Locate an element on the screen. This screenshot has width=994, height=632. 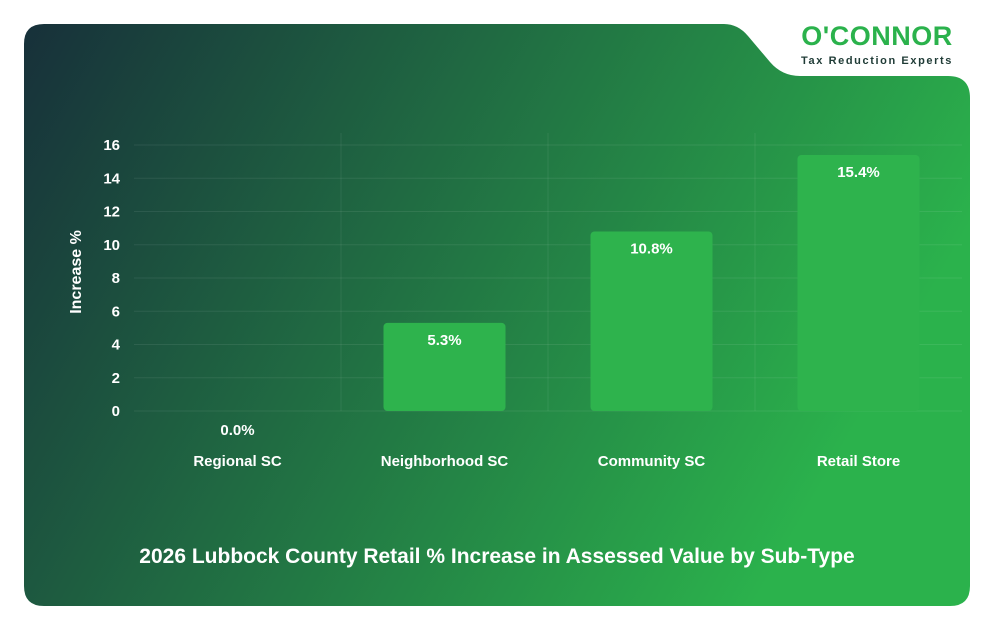
y-axis-title: Increase % is located at coordinates (76, 272).